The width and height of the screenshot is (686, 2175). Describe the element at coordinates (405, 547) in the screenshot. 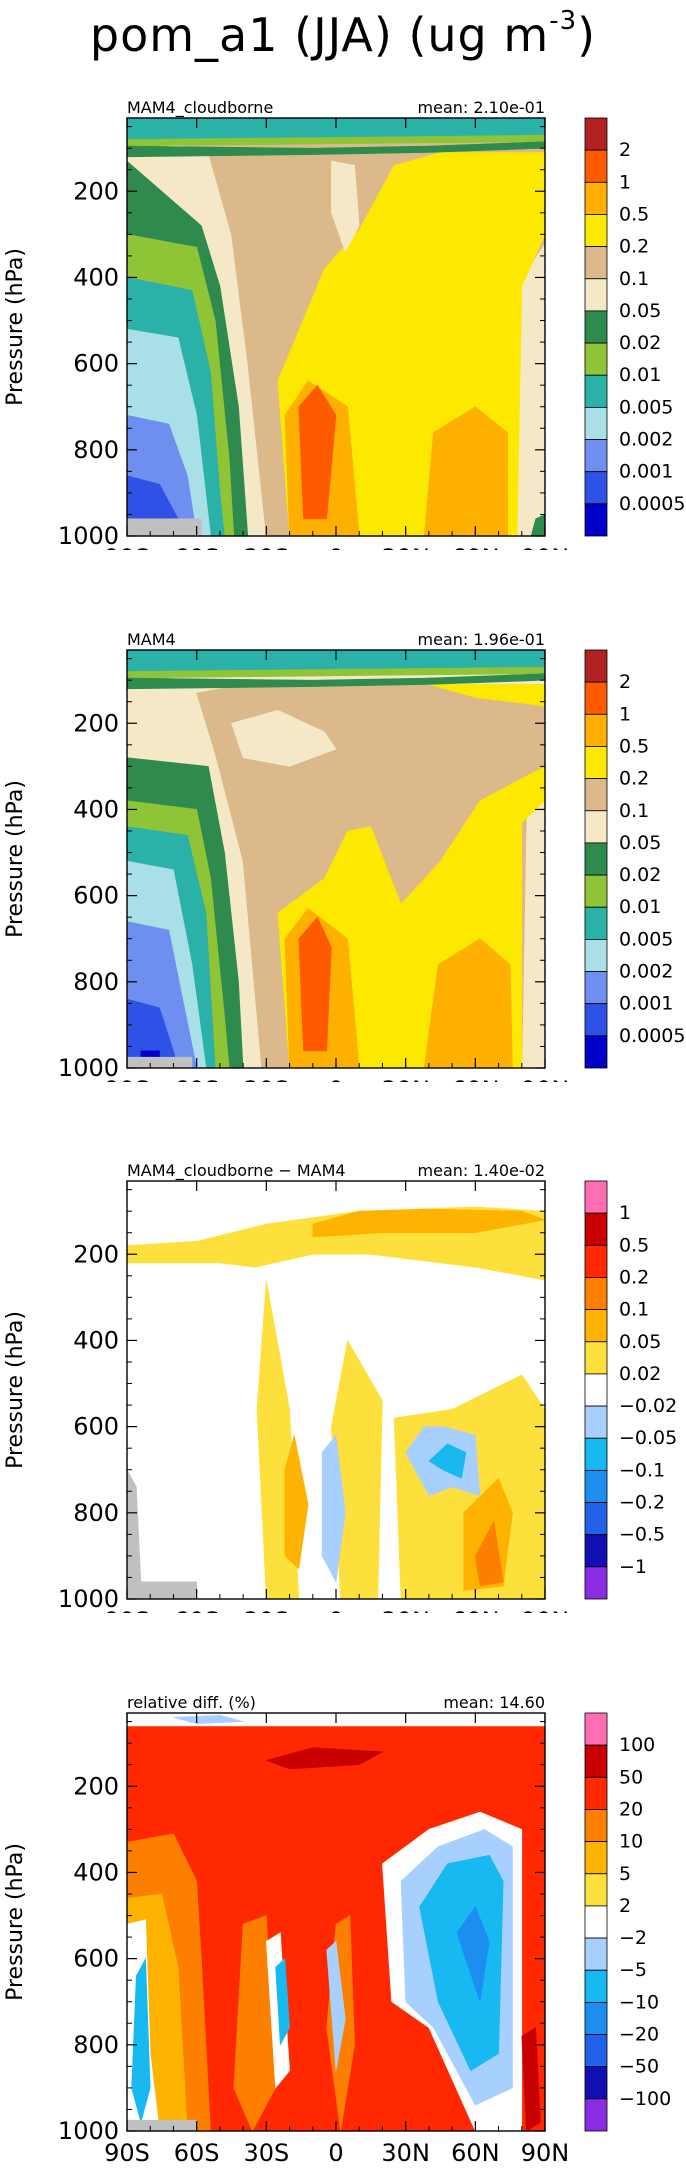

I see `x-tick-label: 30N` at that location.